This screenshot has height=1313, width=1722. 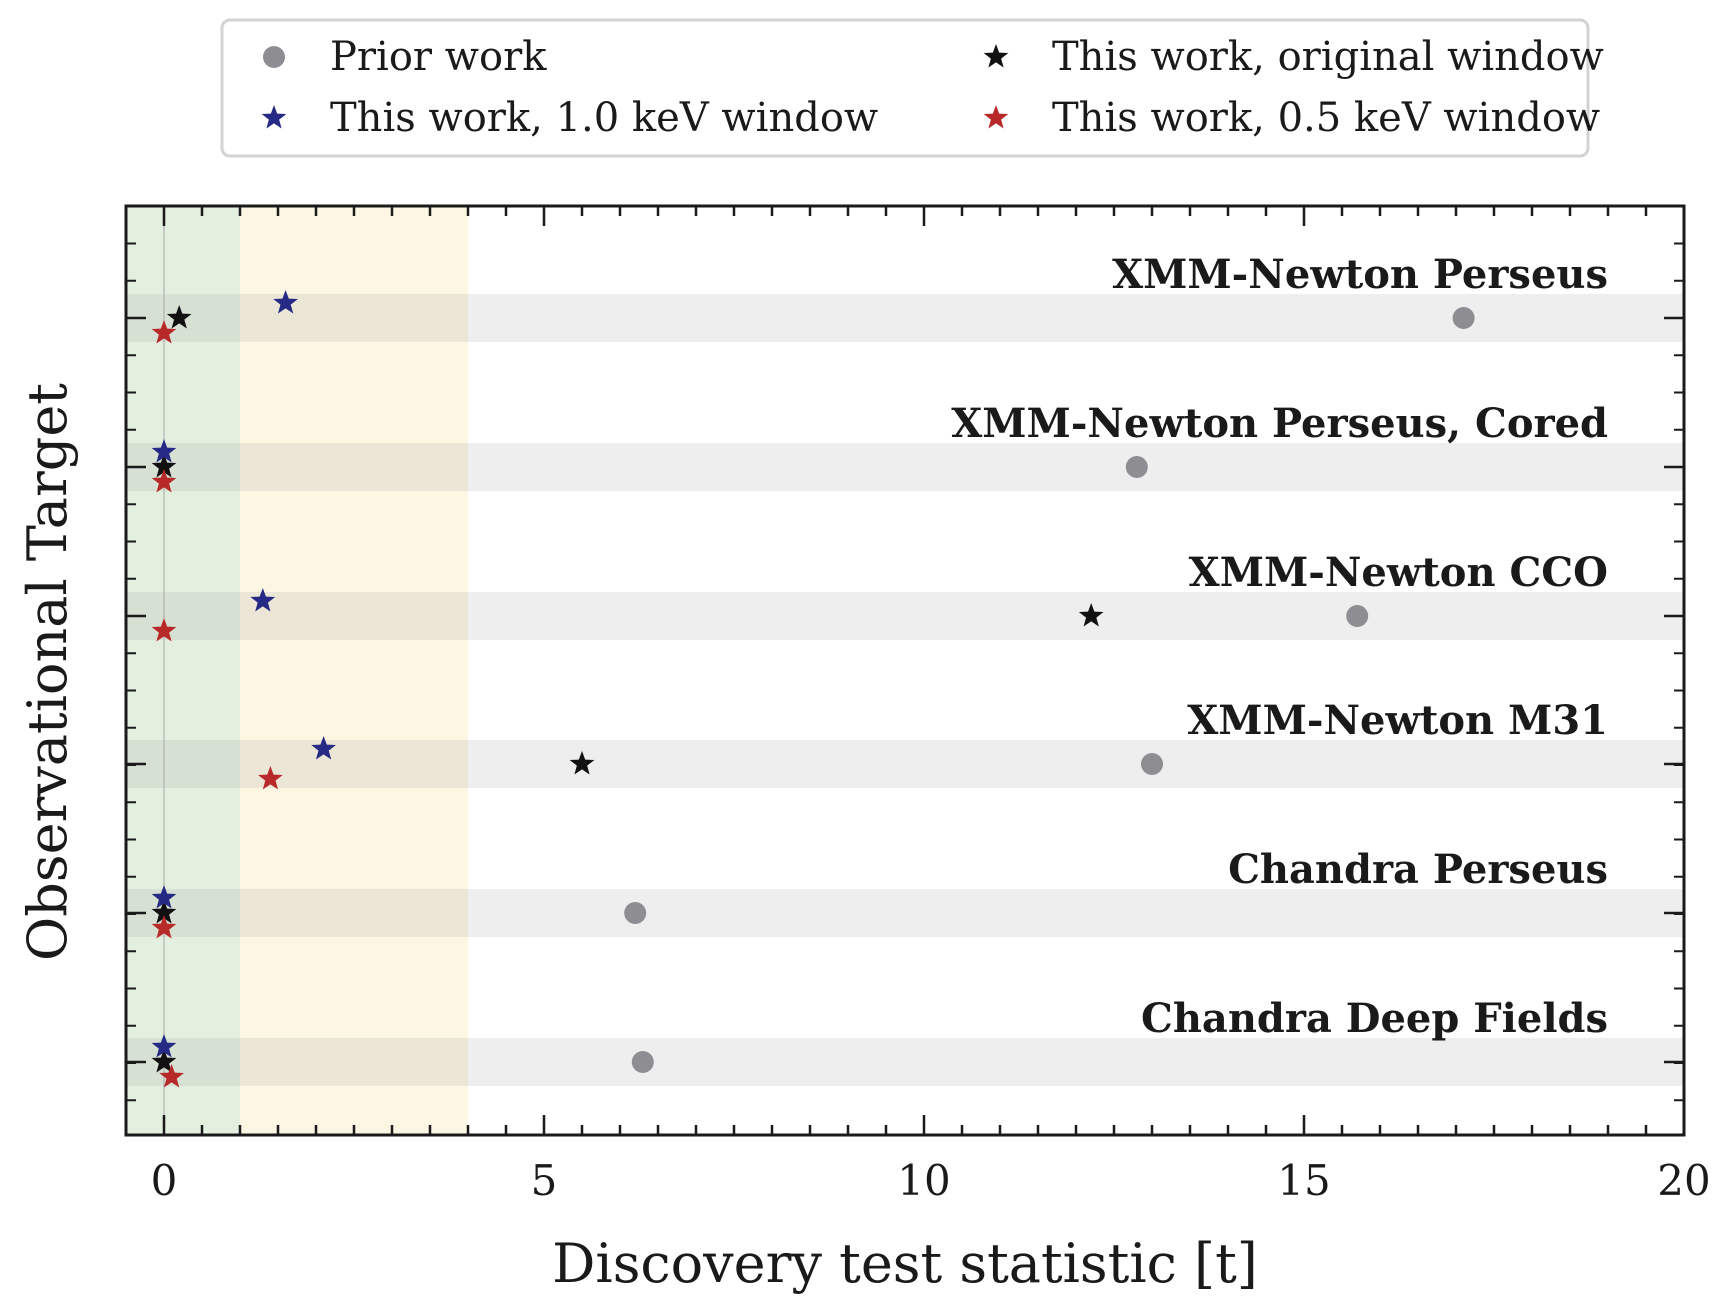 What do you see at coordinates (164, 1180) in the screenshot?
I see `x-tick-label: 0` at bounding box center [164, 1180].